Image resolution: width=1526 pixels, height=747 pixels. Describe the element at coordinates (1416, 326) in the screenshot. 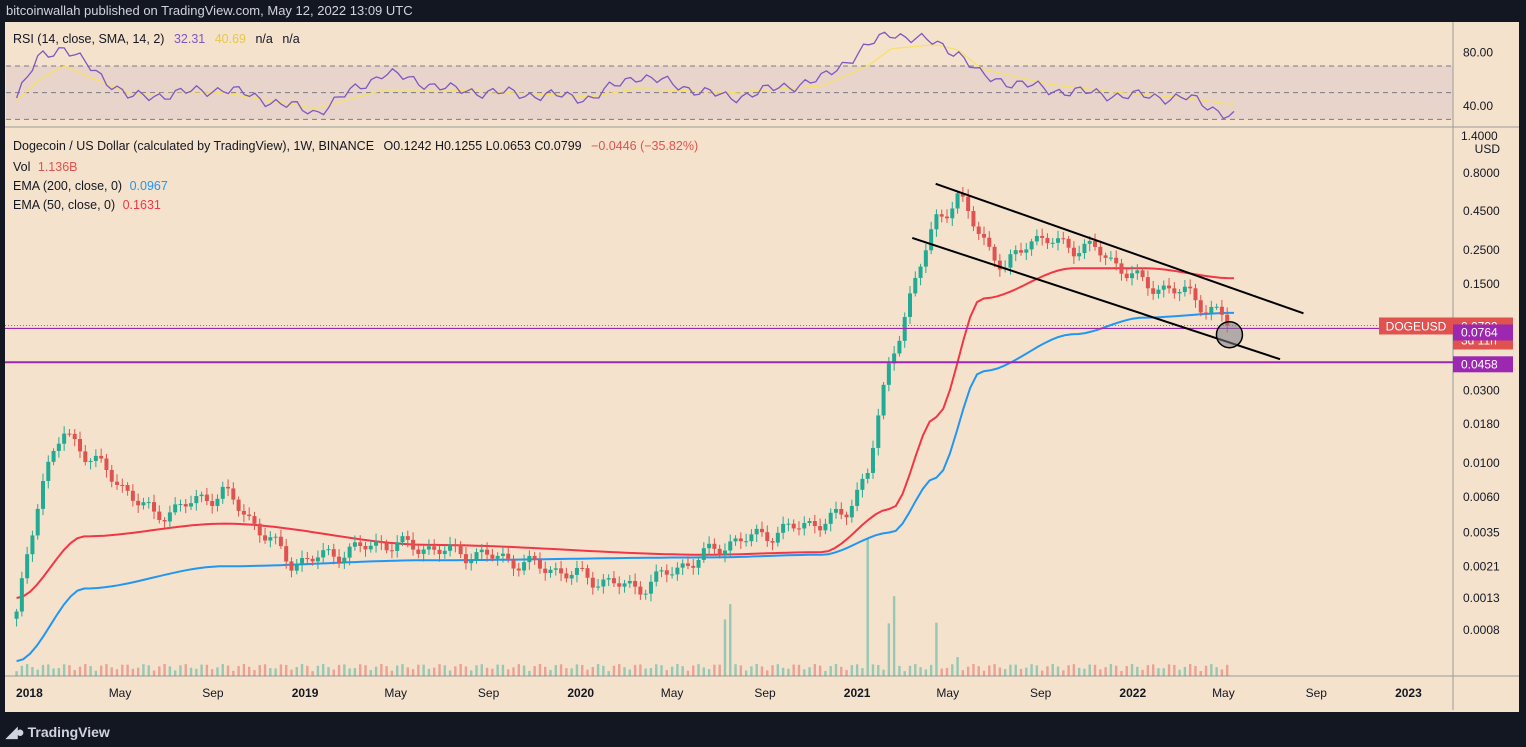

I see `symbol-tag` at that location.